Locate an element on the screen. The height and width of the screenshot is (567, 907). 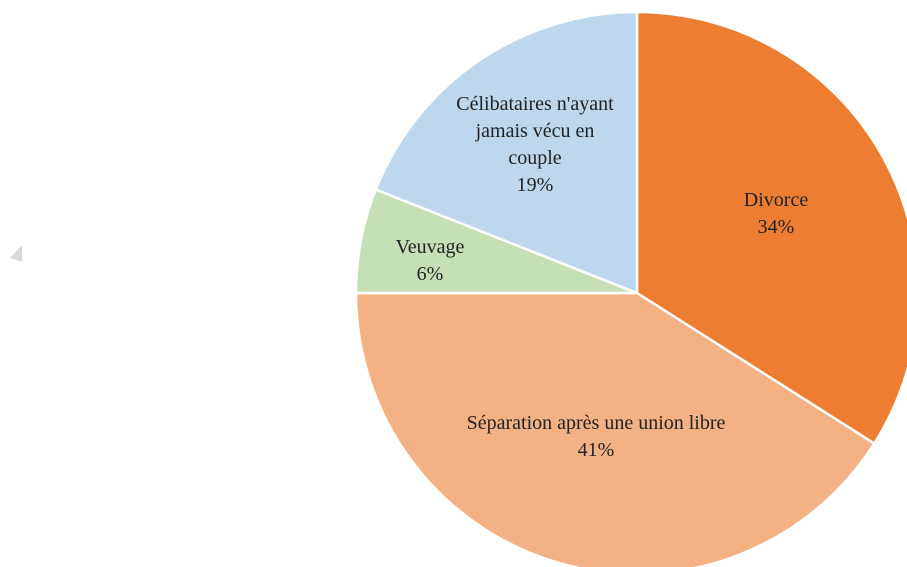
pie-slice is located at coordinates (506, 152).